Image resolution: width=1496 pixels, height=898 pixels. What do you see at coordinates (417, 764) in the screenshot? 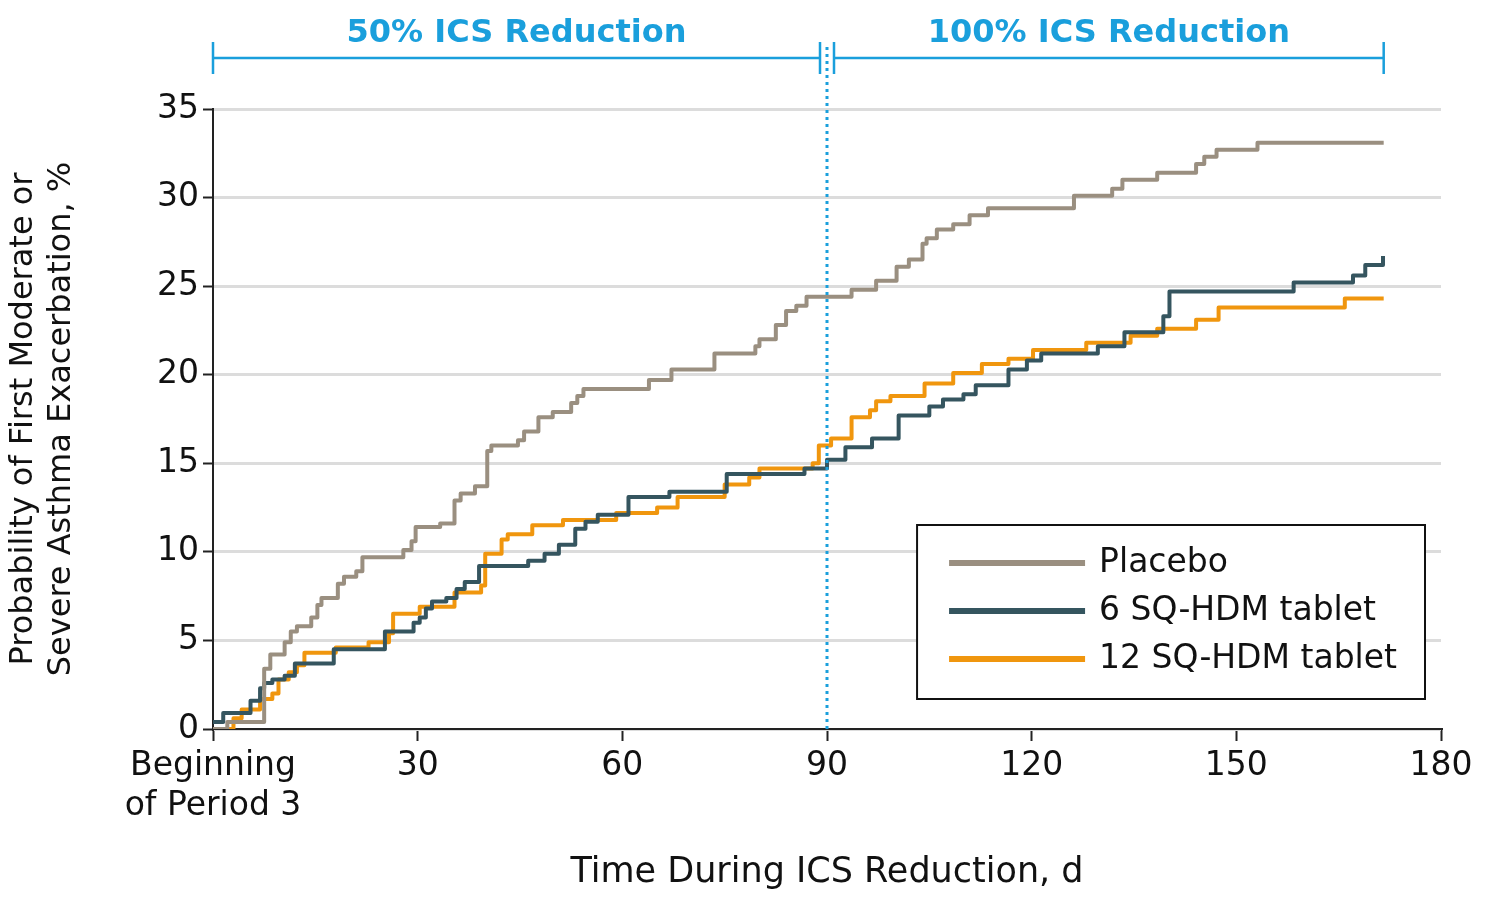
I see `x-tick-label: 30` at bounding box center [417, 764].